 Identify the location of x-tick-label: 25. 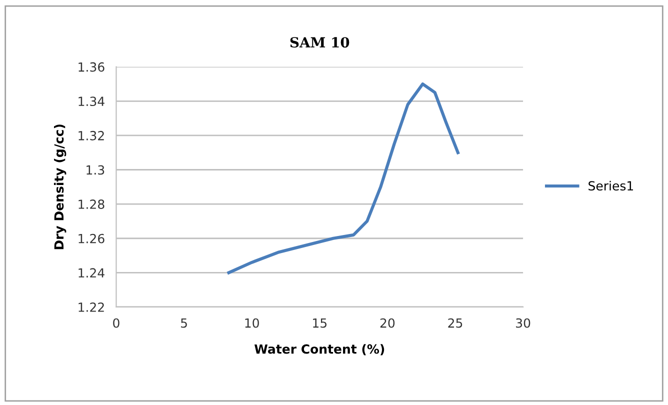
(455, 323).